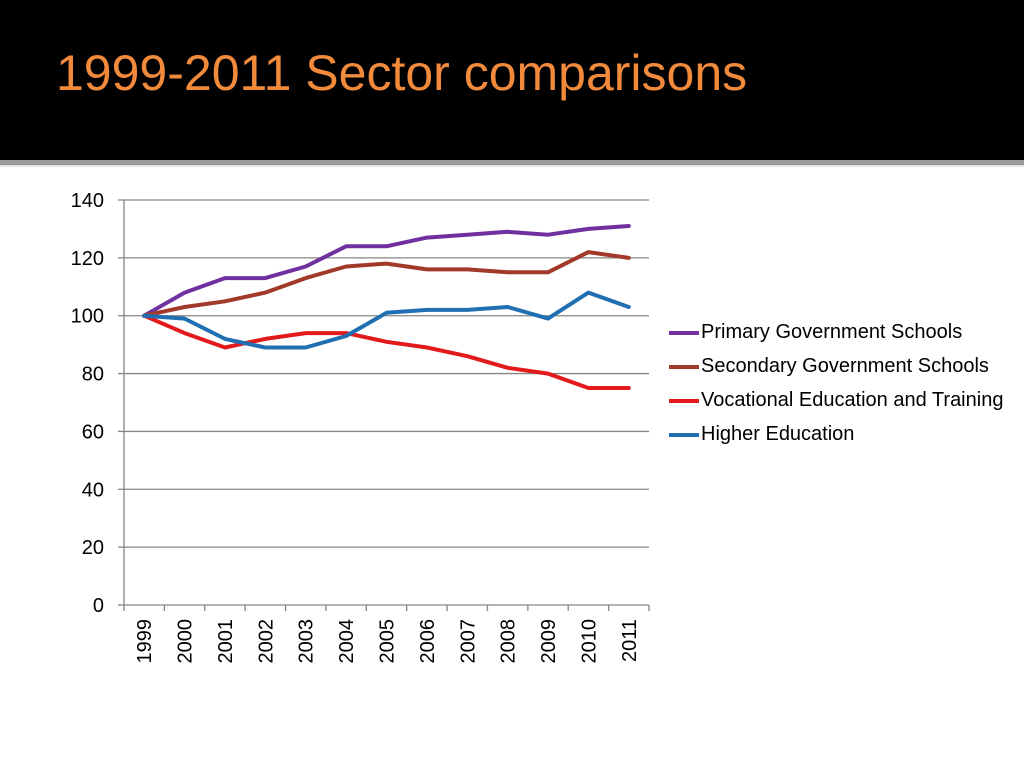  I want to click on x-tick-label: 2007, so click(468, 641).